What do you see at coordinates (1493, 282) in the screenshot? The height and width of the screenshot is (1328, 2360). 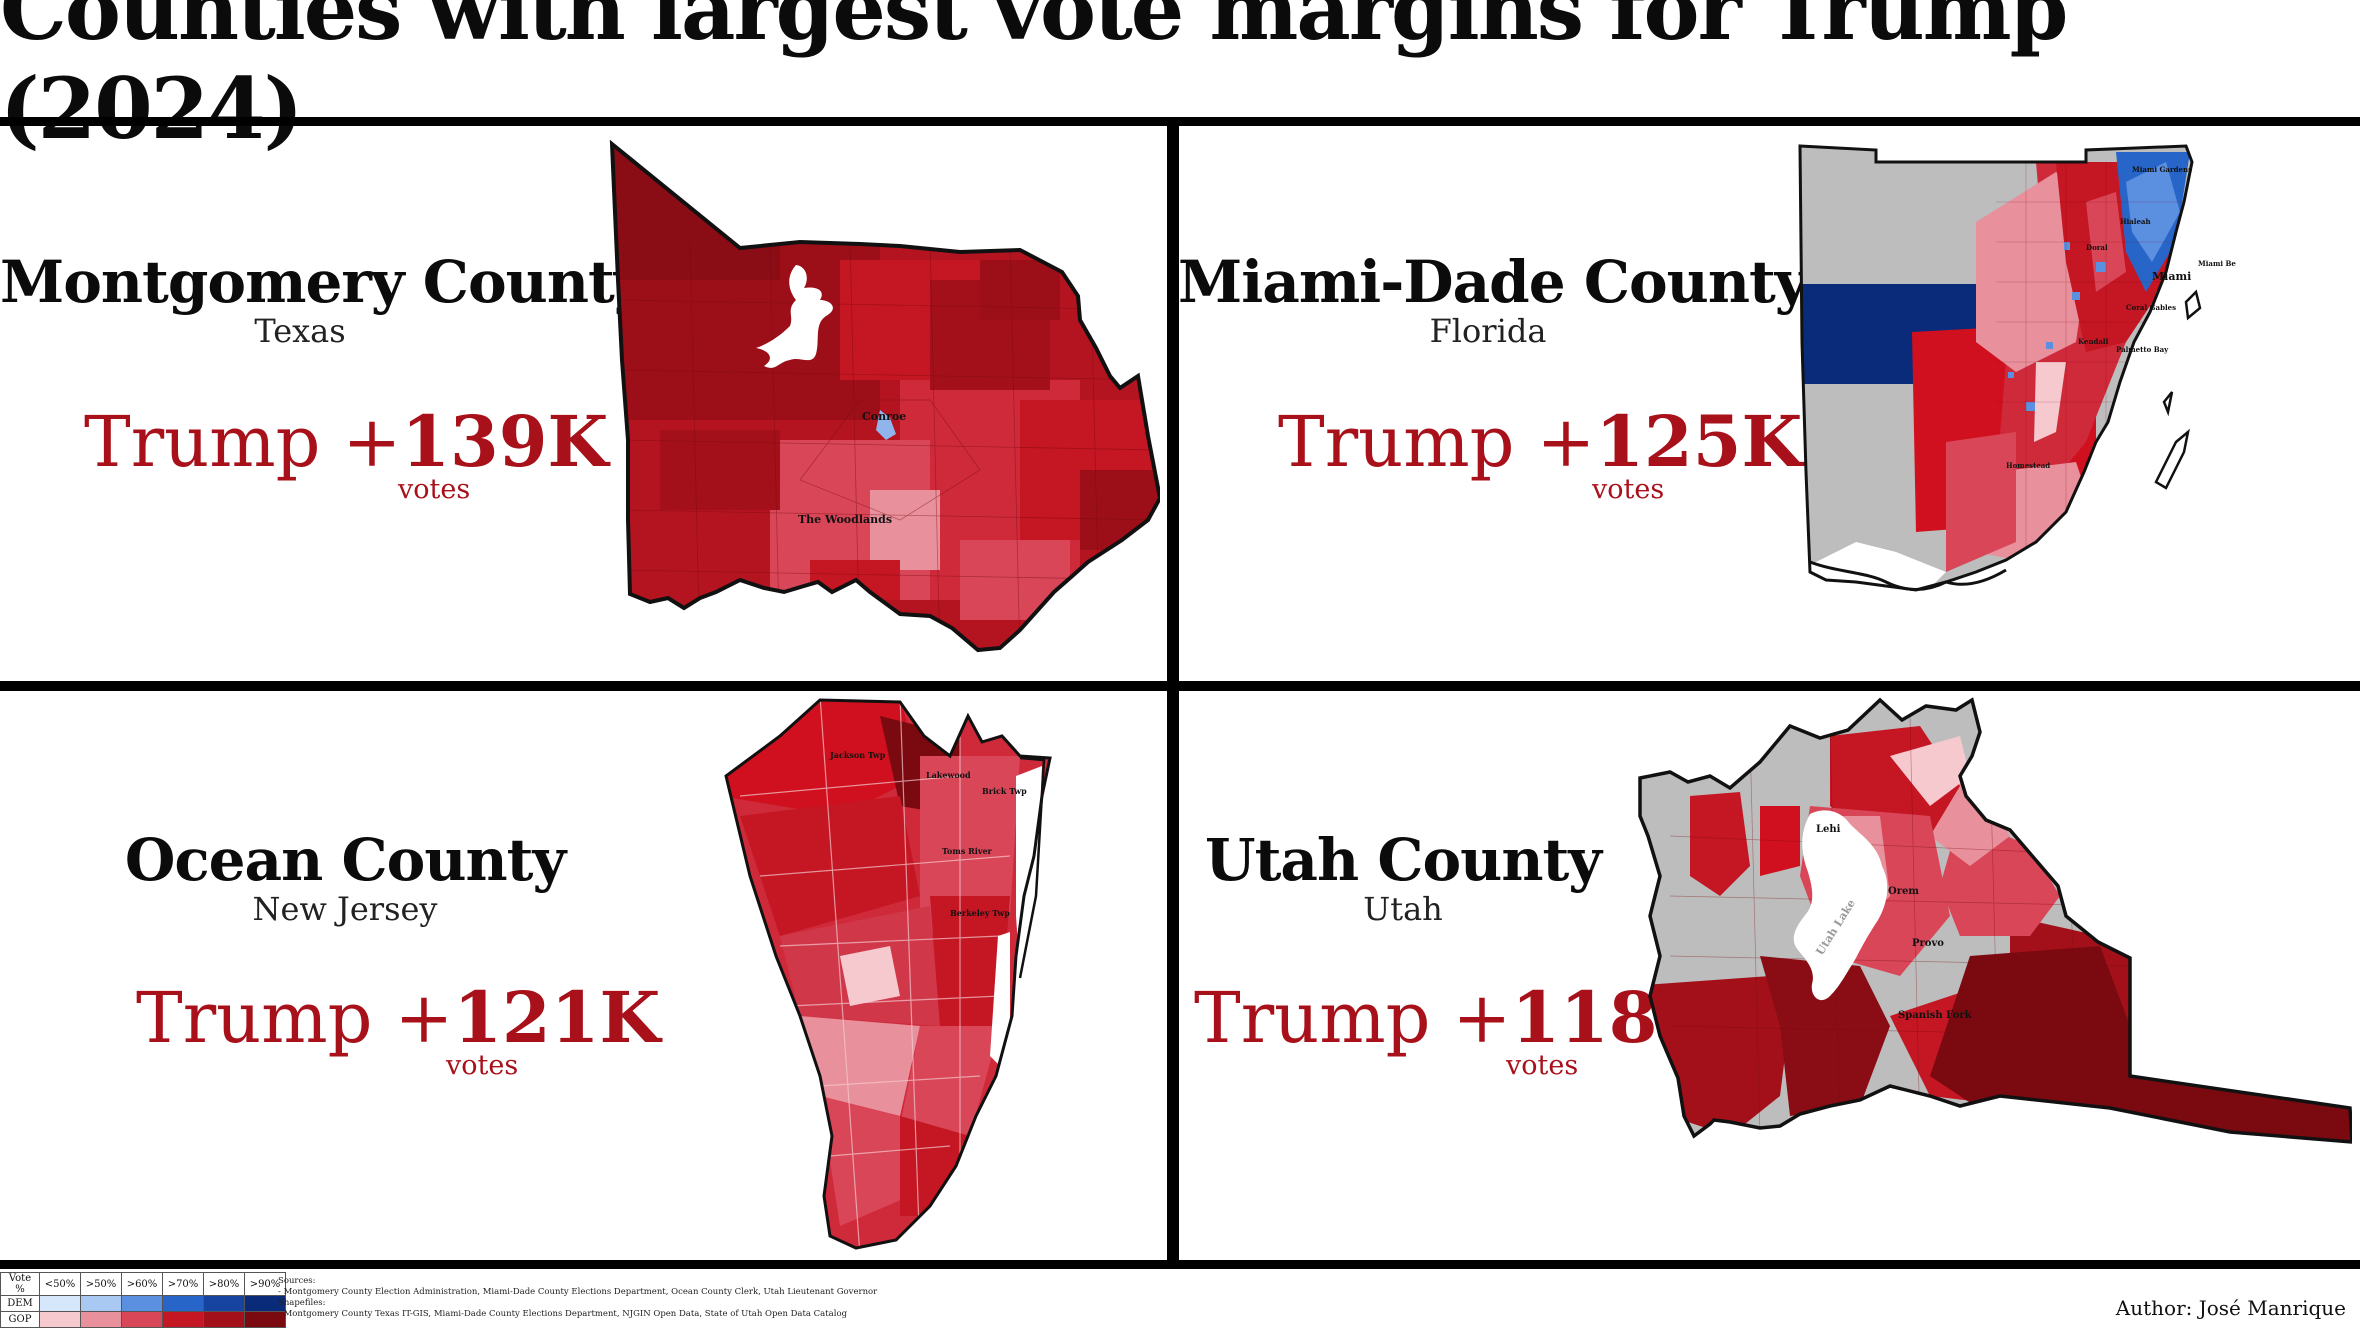 I see `county-name: Miami-Dade County` at bounding box center [1493, 282].